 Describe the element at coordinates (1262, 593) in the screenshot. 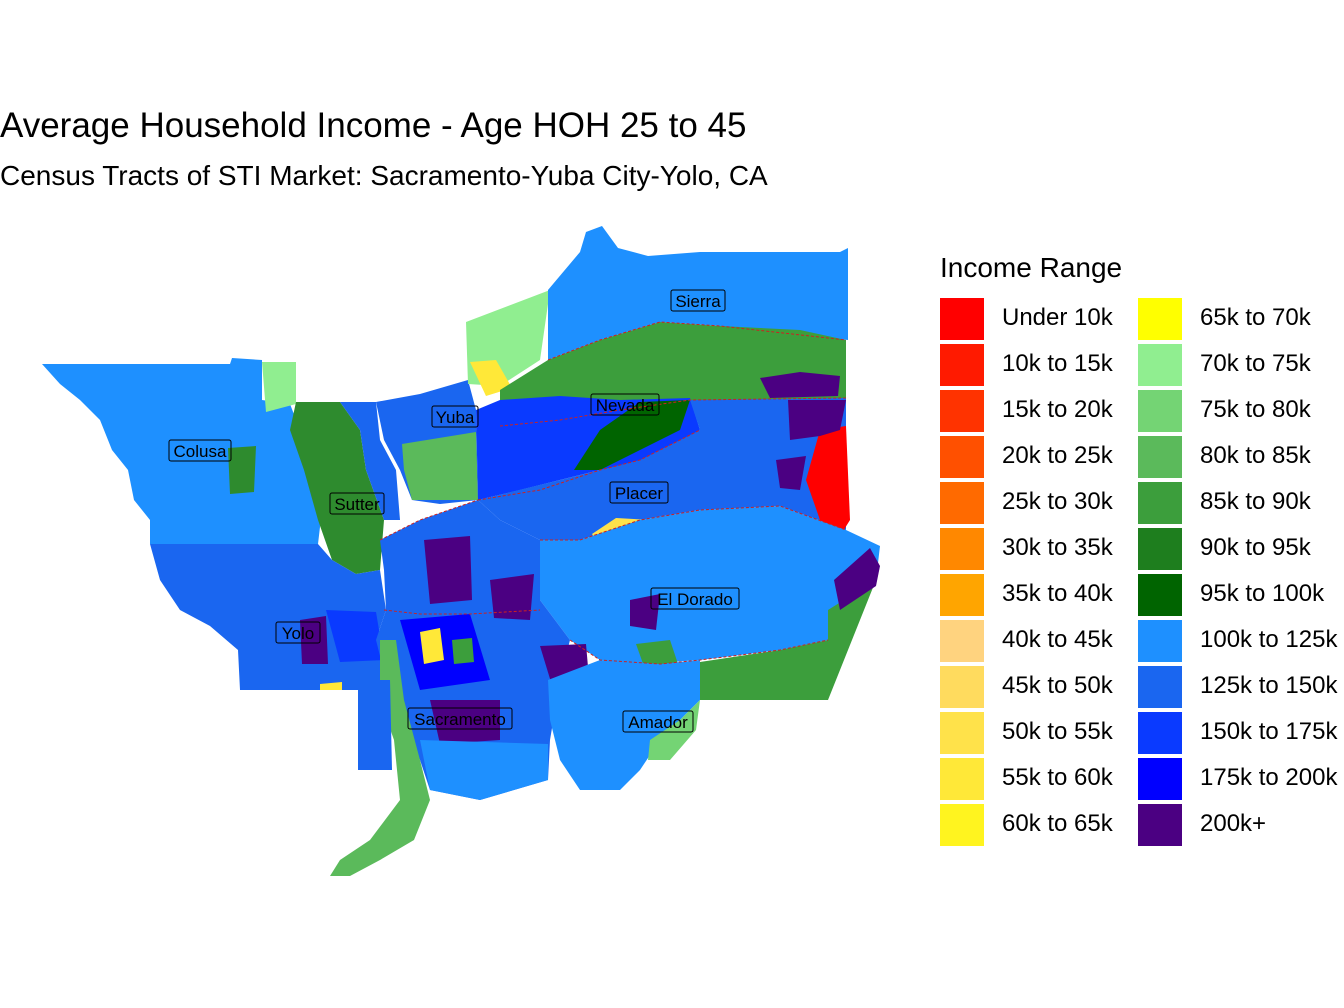

I see `legend-label: 95k to 100k` at that location.